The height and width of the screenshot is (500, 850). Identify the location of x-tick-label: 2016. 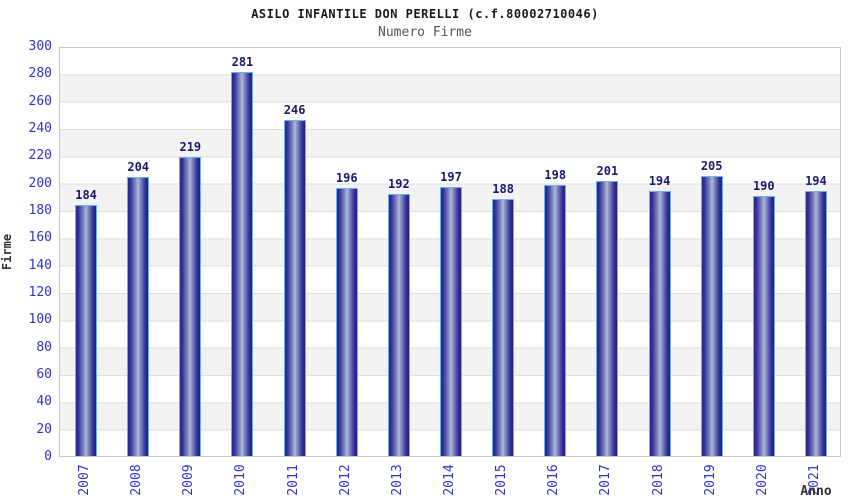
(554, 480).